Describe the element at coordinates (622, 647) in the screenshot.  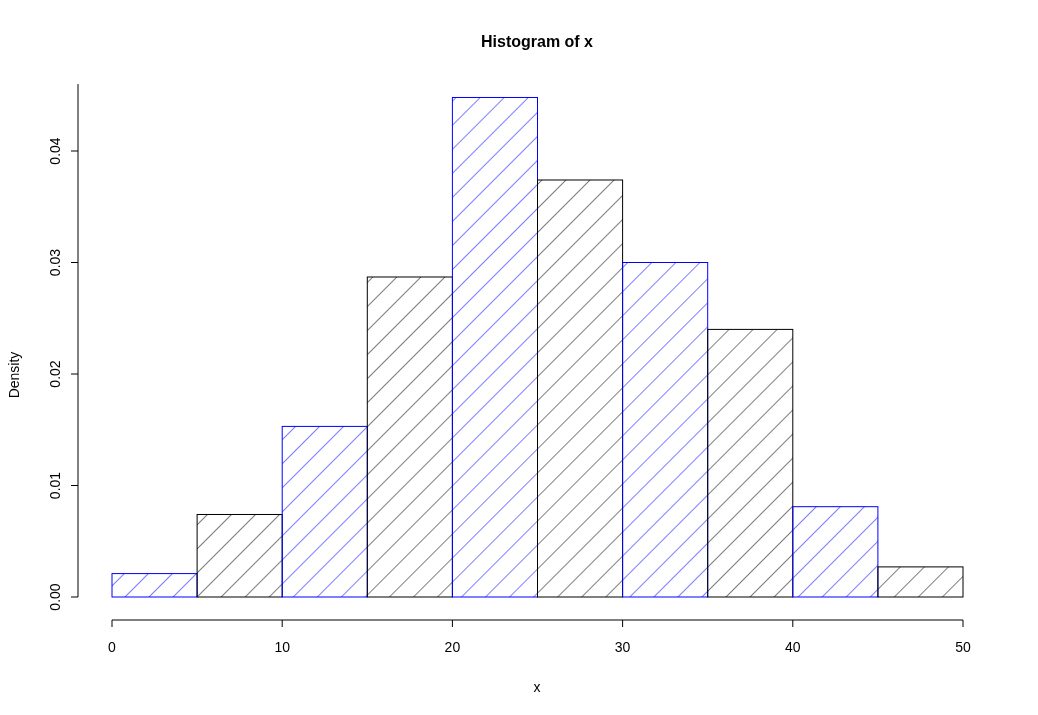
I see `x-tick-label: 30` at that location.